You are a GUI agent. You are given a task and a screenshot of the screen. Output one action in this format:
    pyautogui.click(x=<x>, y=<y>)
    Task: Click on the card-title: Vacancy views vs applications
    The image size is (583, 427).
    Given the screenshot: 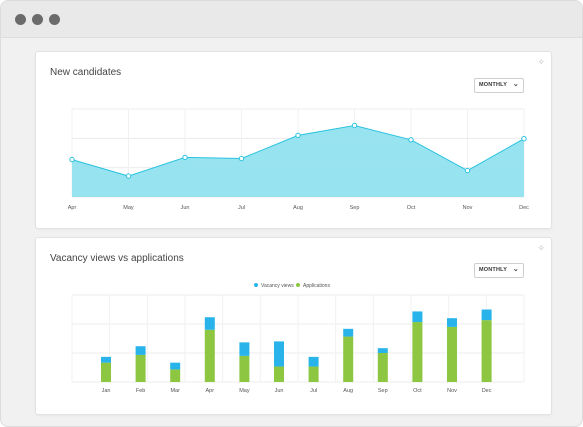 What is the action you would take?
    pyautogui.click(x=117, y=258)
    